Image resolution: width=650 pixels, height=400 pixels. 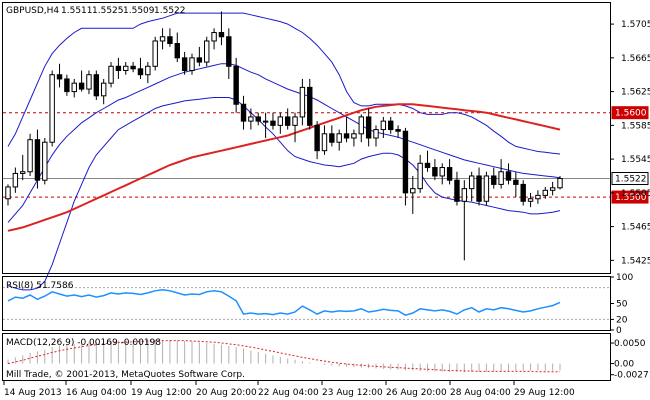 I want to click on x-tick-label: 26 Aug 20:00, so click(x=416, y=393).